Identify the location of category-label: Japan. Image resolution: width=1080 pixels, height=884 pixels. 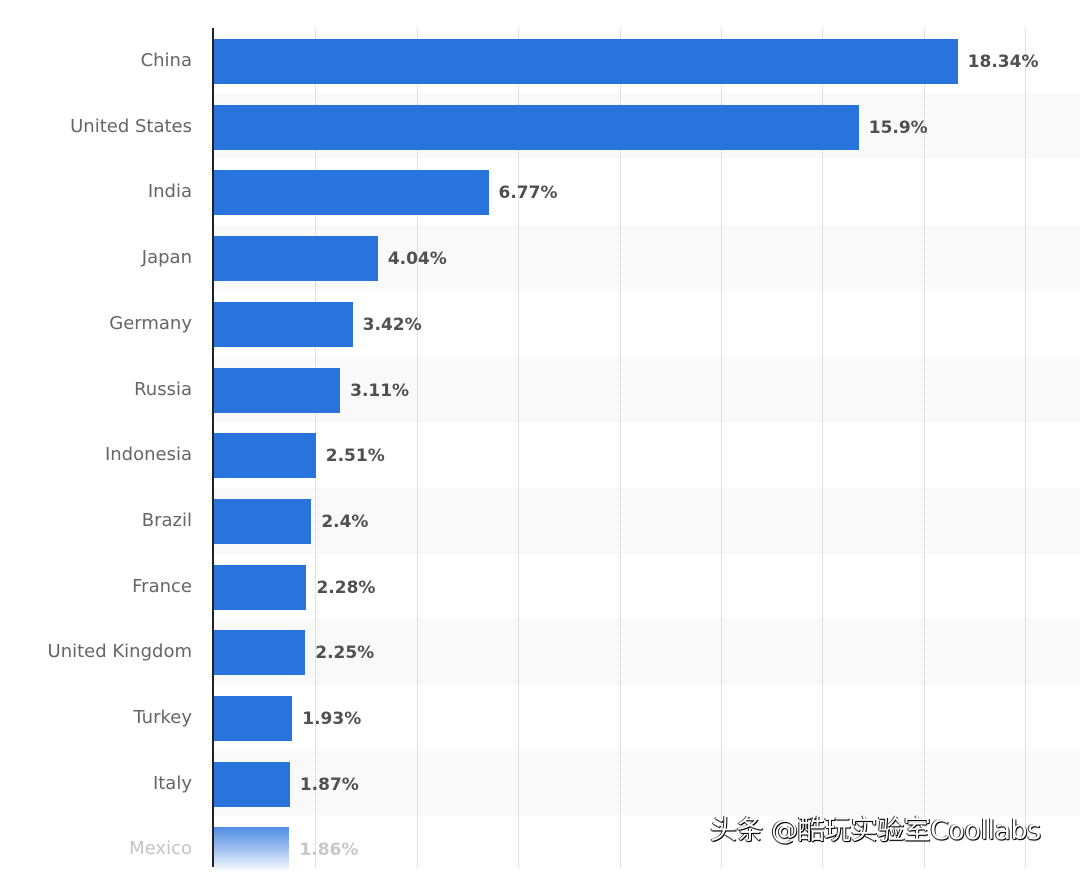
(166, 258).